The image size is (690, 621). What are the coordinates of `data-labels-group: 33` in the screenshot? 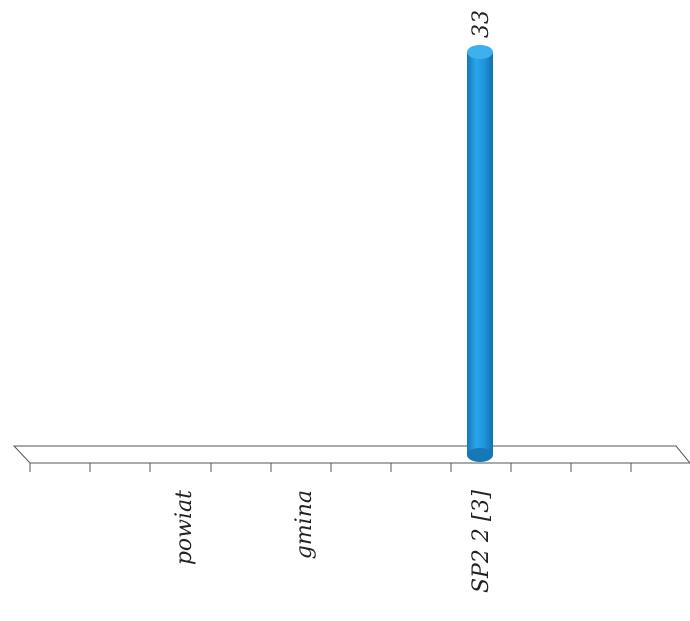 It's located at (481, 24).